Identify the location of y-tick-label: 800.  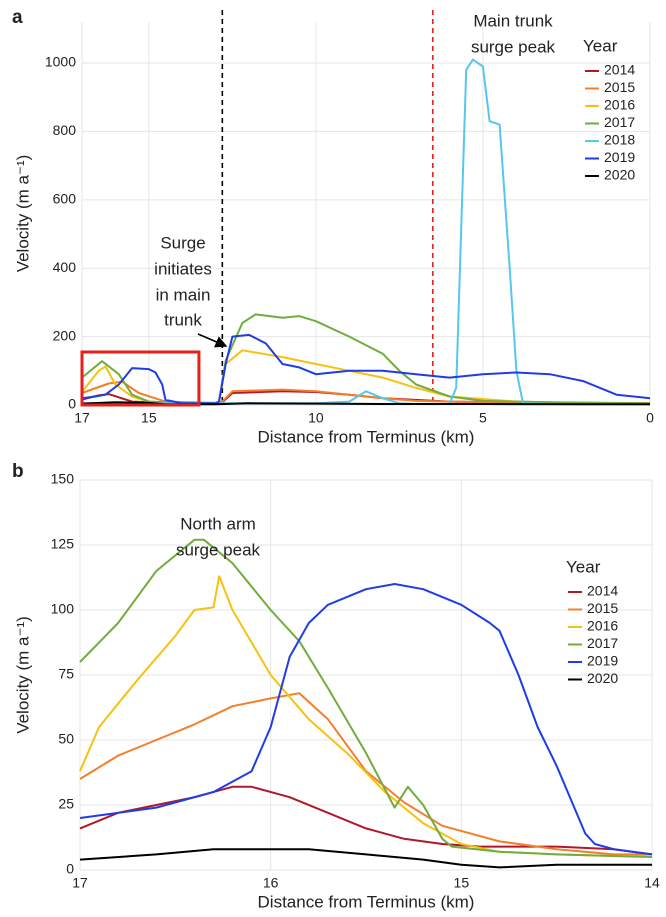
(65, 130).